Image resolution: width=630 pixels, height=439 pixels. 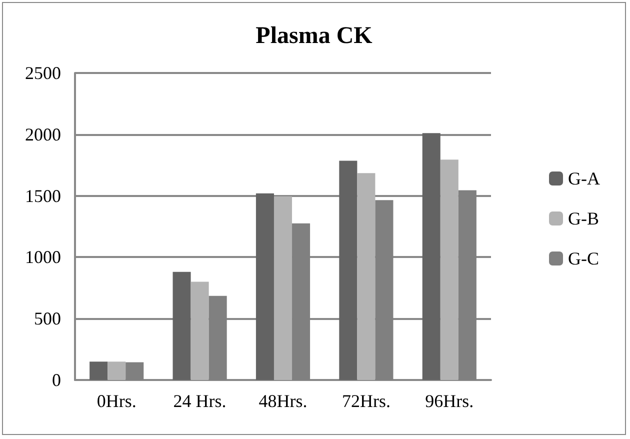 What do you see at coordinates (584, 218) in the screenshot?
I see `legend-label: G-B` at bounding box center [584, 218].